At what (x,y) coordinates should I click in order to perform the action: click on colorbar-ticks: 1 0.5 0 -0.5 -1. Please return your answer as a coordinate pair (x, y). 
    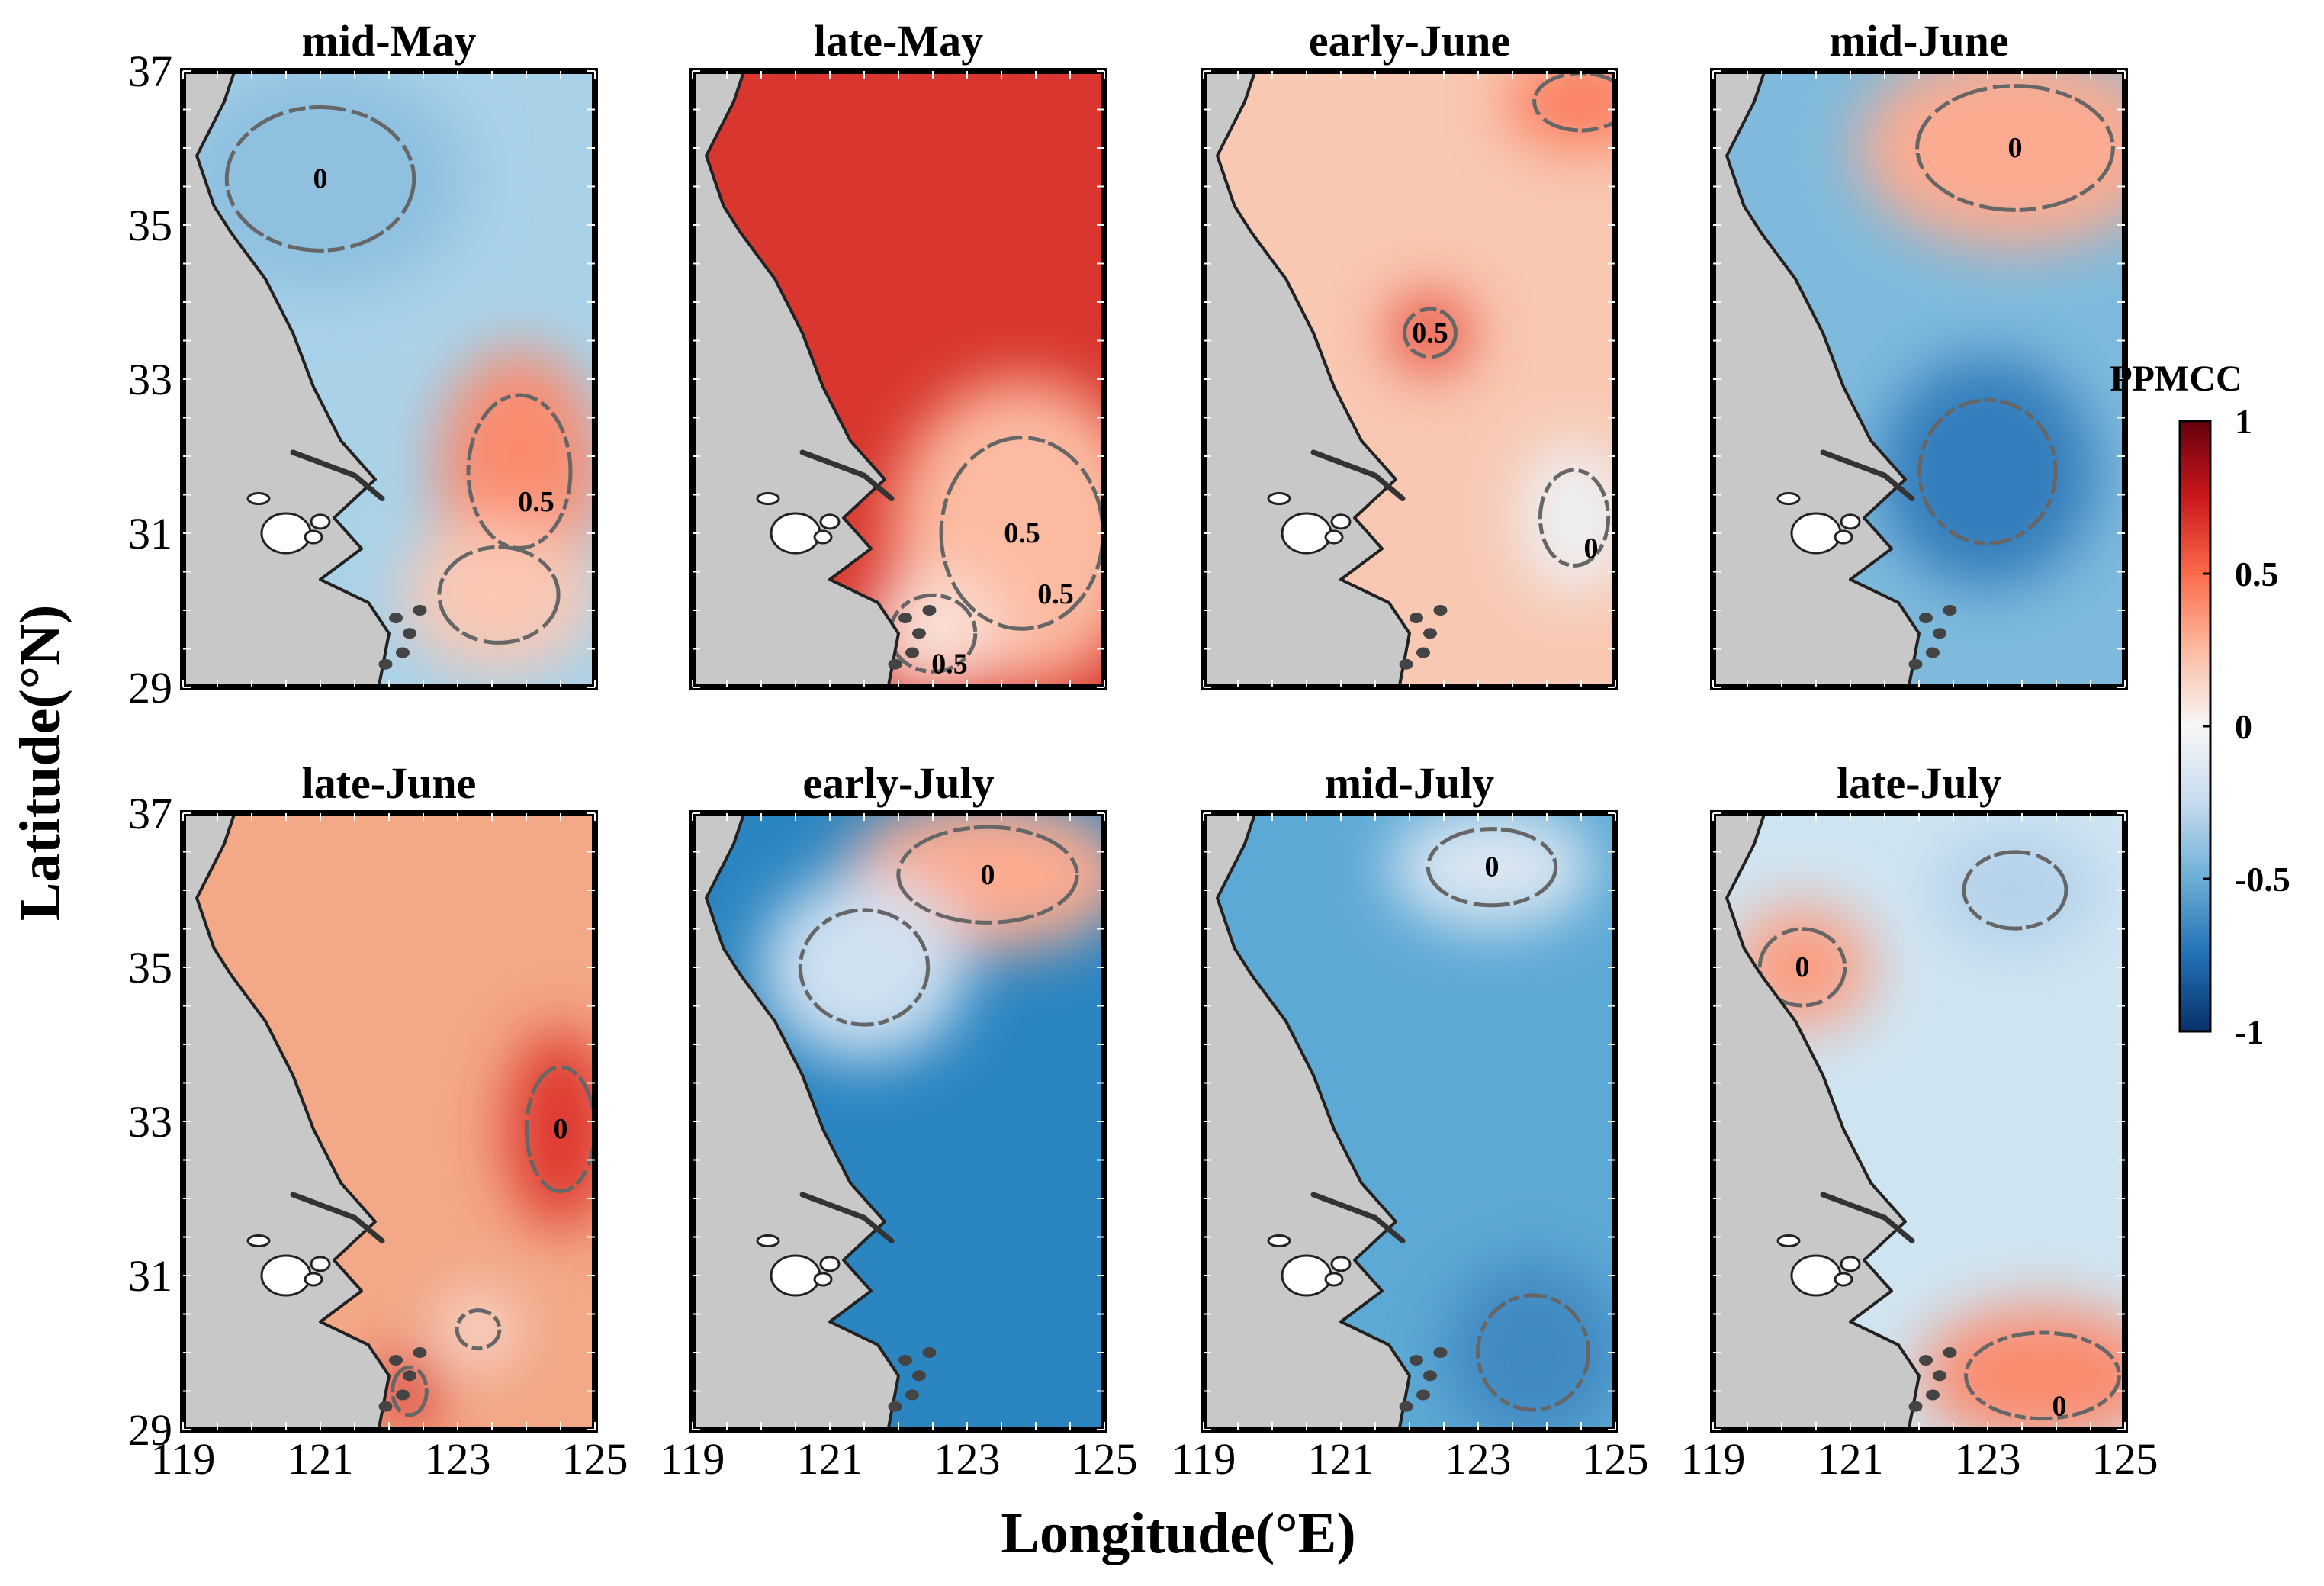
    Looking at the image, I should click on (2246, 726).